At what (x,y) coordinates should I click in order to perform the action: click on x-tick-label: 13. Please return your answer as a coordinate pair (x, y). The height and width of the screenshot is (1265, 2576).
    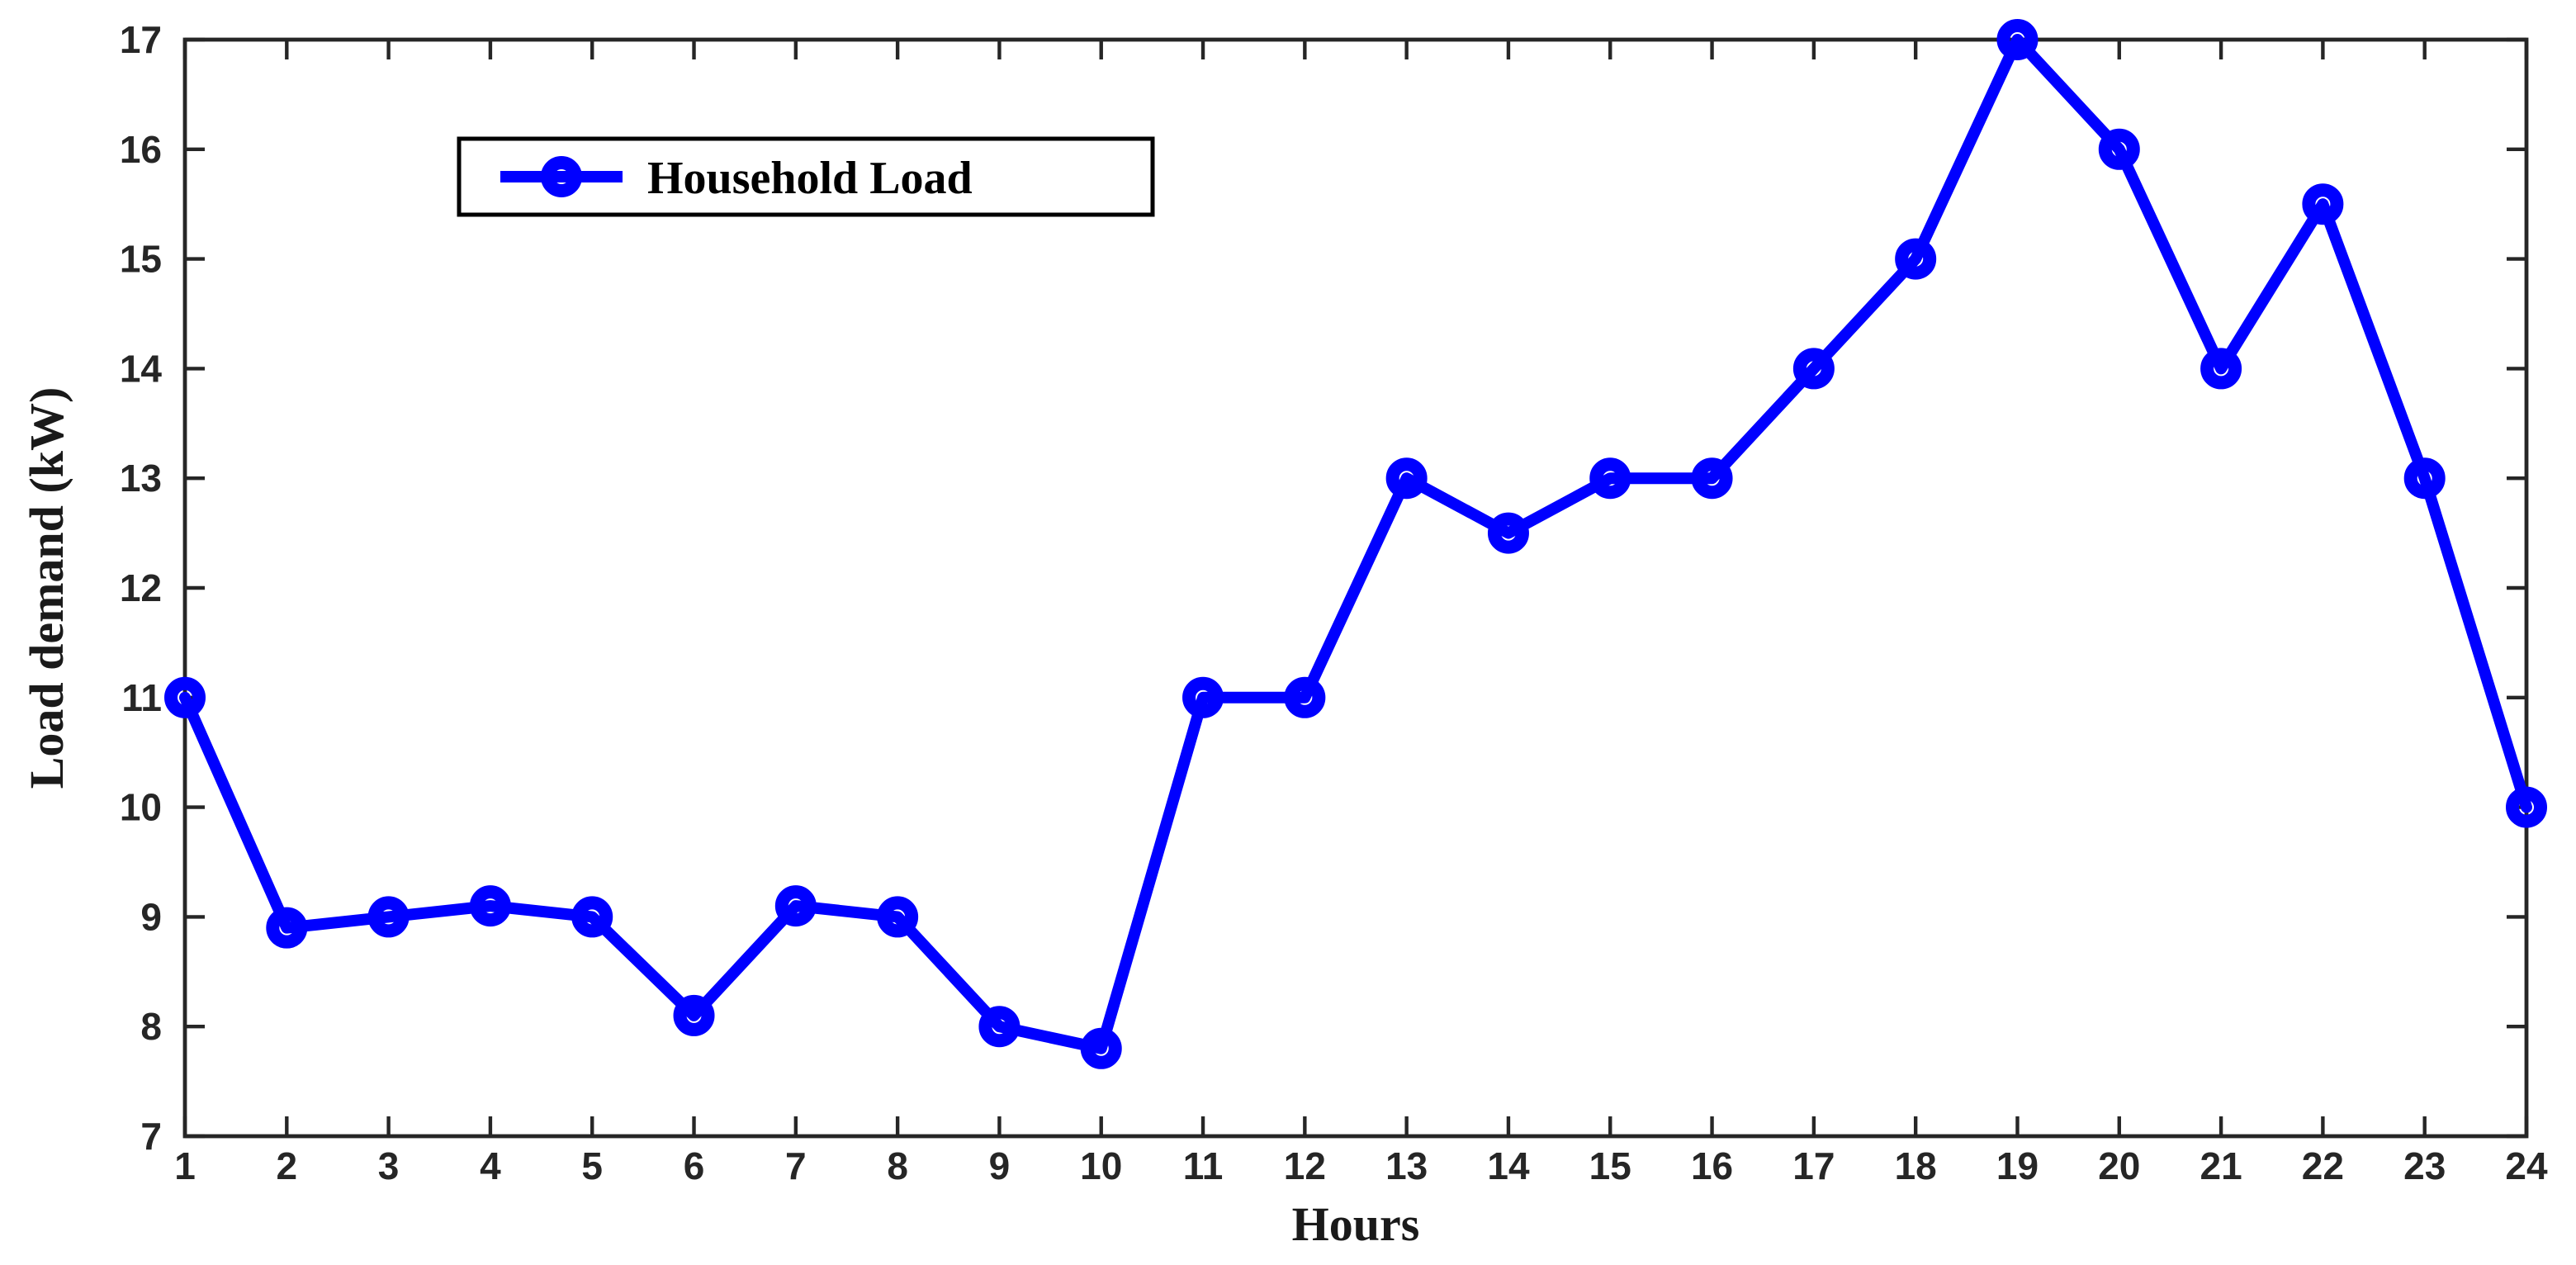
    Looking at the image, I should click on (1406, 1165).